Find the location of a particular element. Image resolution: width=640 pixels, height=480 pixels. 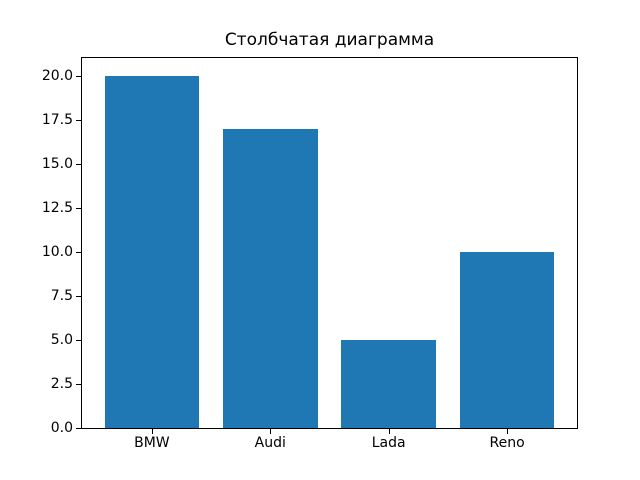

y-tick-label: 7.5 is located at coordinates (61, 295).